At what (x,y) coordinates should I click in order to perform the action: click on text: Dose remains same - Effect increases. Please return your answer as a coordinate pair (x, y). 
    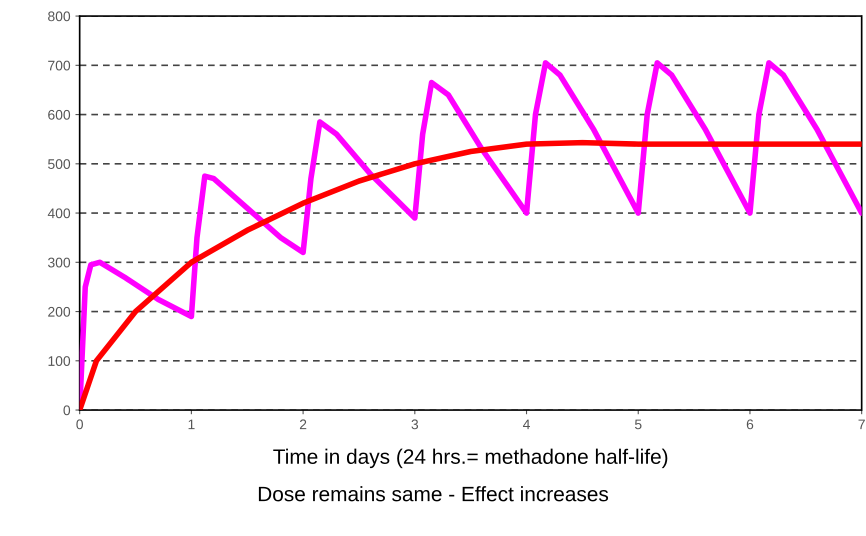
    Looking at the image, I should click on (433, 494).